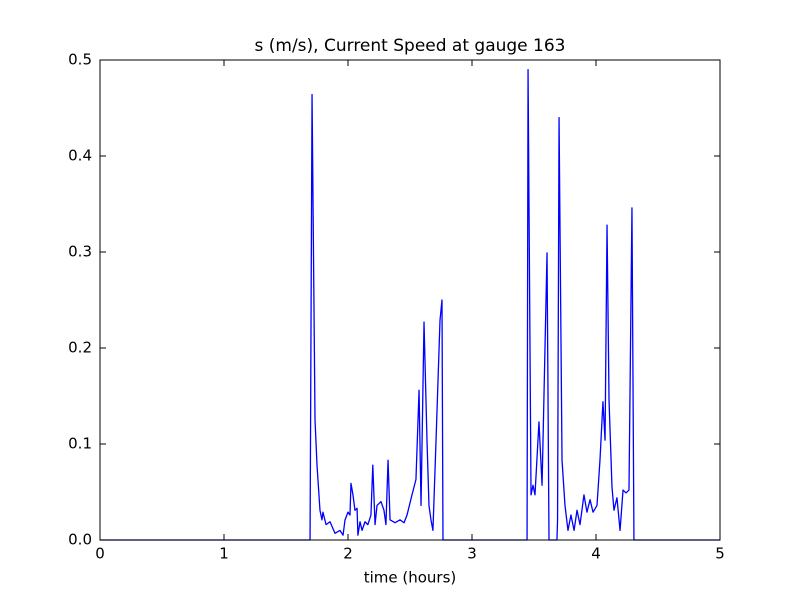  I want to click on x-tick-label: 3, so click(472, 554).